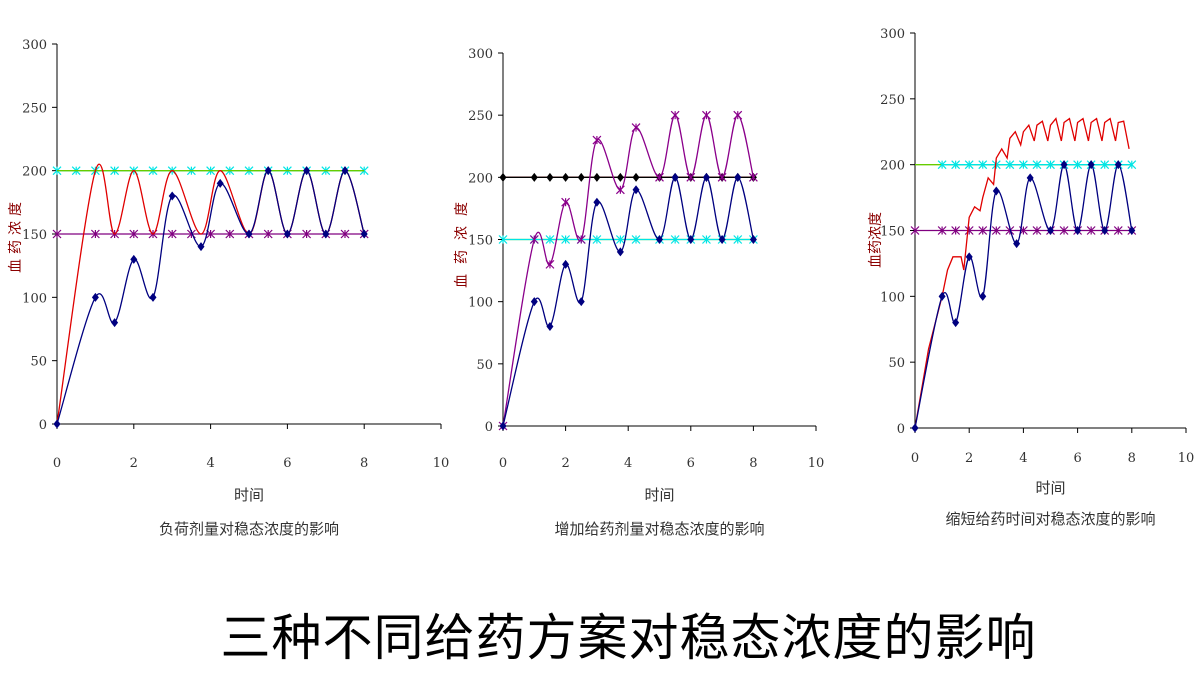  Describe the element at coordinates (659, 529) in the screenshot. I see `chart-caption: 增加给药剂量对稳态浓度的影响` at that location.